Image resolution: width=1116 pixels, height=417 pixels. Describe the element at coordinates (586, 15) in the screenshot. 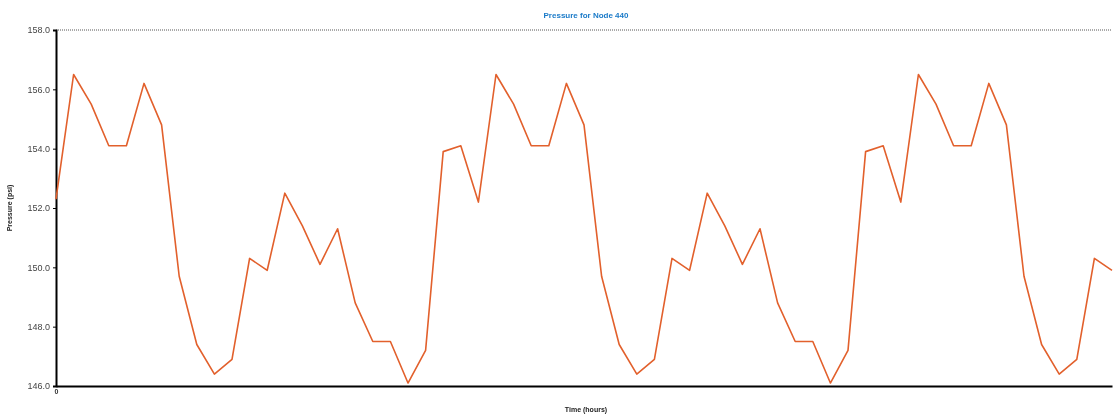

I see `chart-title: Pressure for Node 440` at that location.